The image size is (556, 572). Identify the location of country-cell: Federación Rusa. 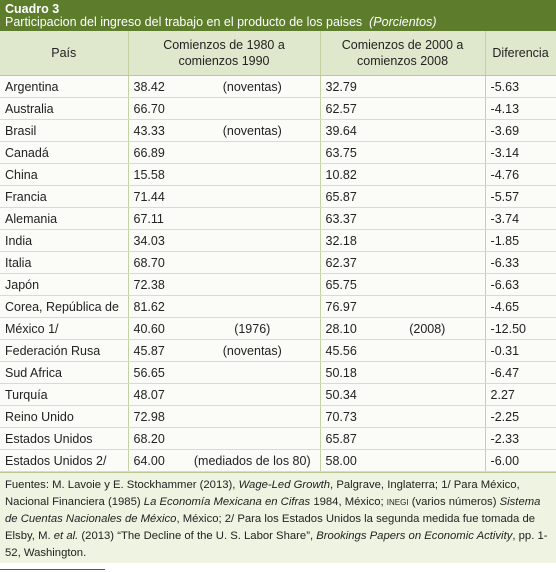
(64, 350).